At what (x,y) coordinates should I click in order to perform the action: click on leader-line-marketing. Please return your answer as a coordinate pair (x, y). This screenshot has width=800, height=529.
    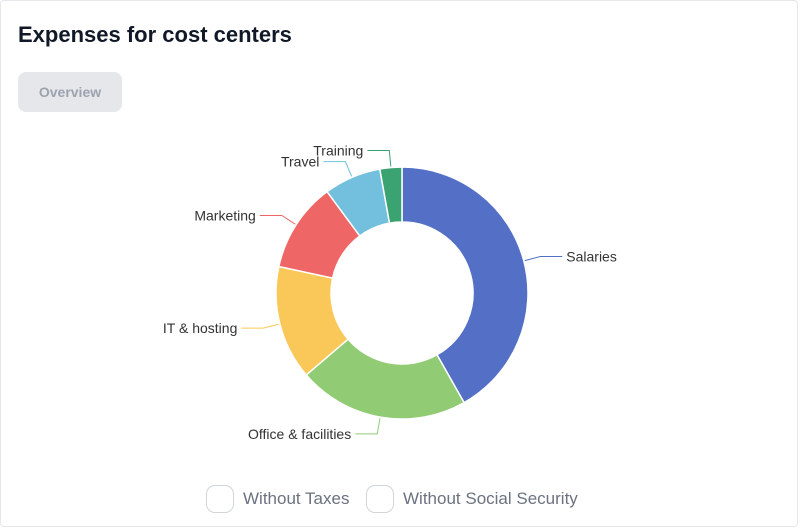
    Looking at the image, I should click on (277, 219).